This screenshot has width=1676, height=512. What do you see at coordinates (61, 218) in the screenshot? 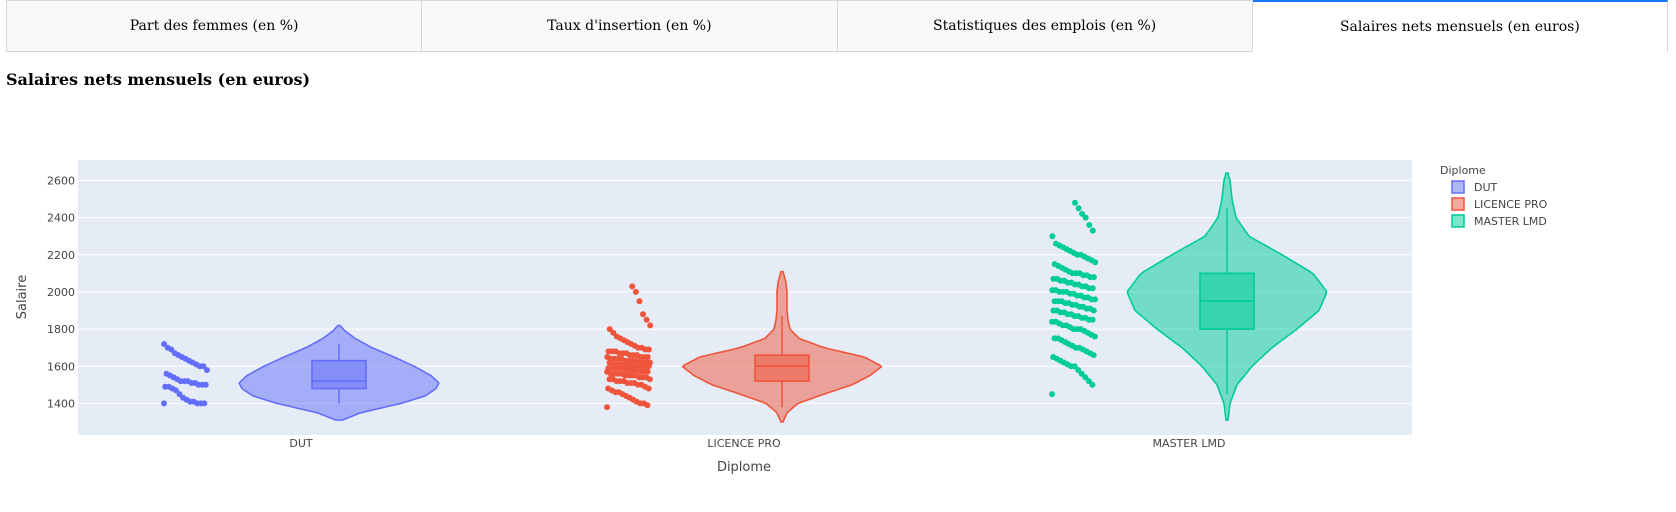
I see `y-tick-2400: 2400` at bounding box center [61, 218].